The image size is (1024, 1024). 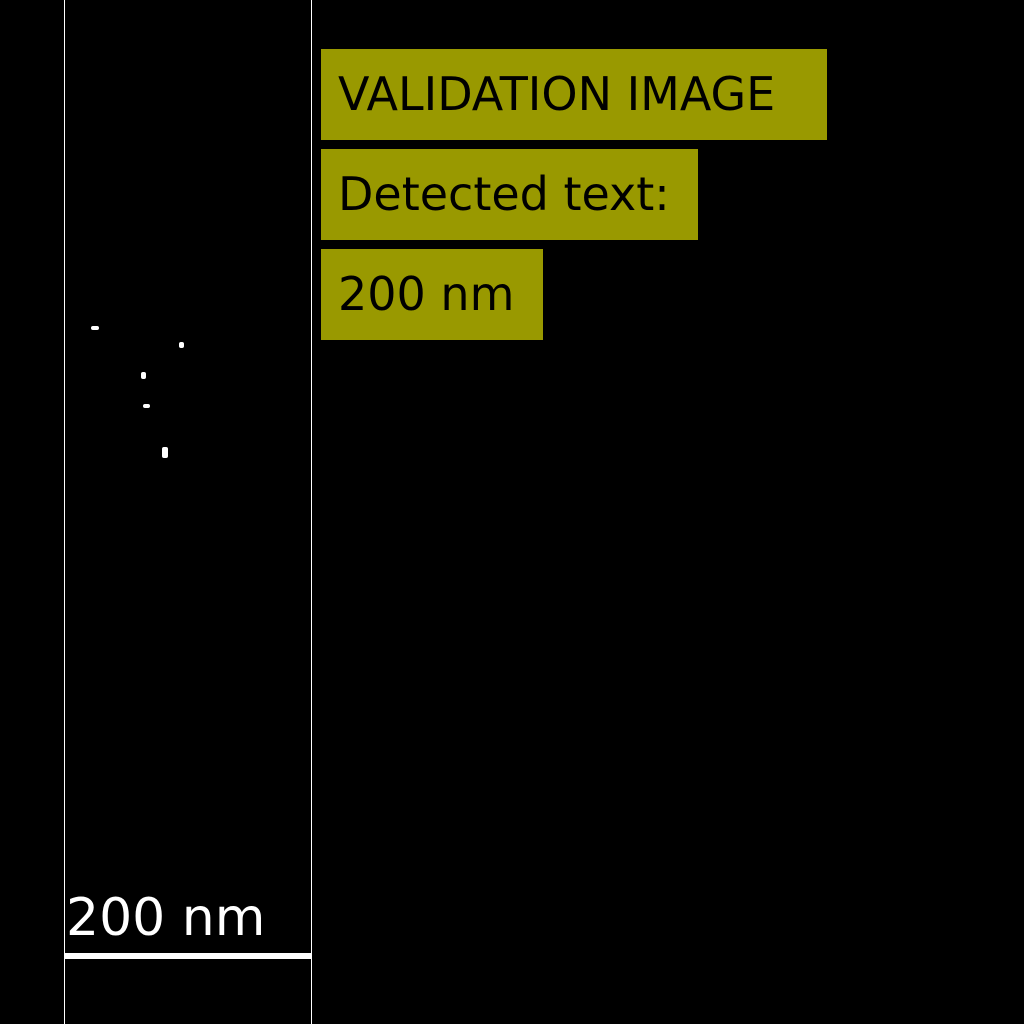 What do you see at coordinates (509, 194) in the screenshot?
I see `detected-text-heading: Detected text:` at bounding box center [509, 194].